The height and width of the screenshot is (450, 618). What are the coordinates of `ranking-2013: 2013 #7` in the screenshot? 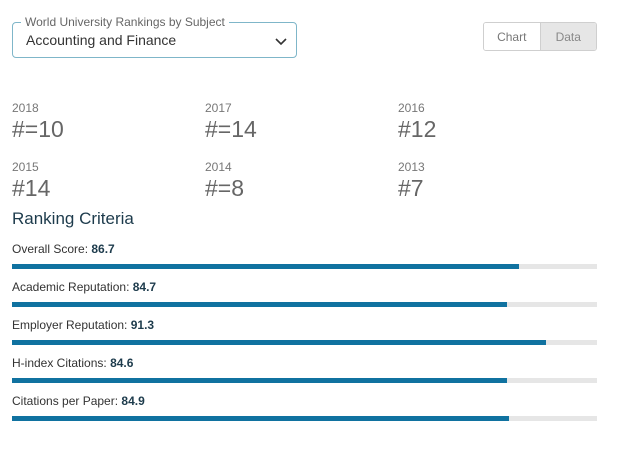 It's located at (488, 180).